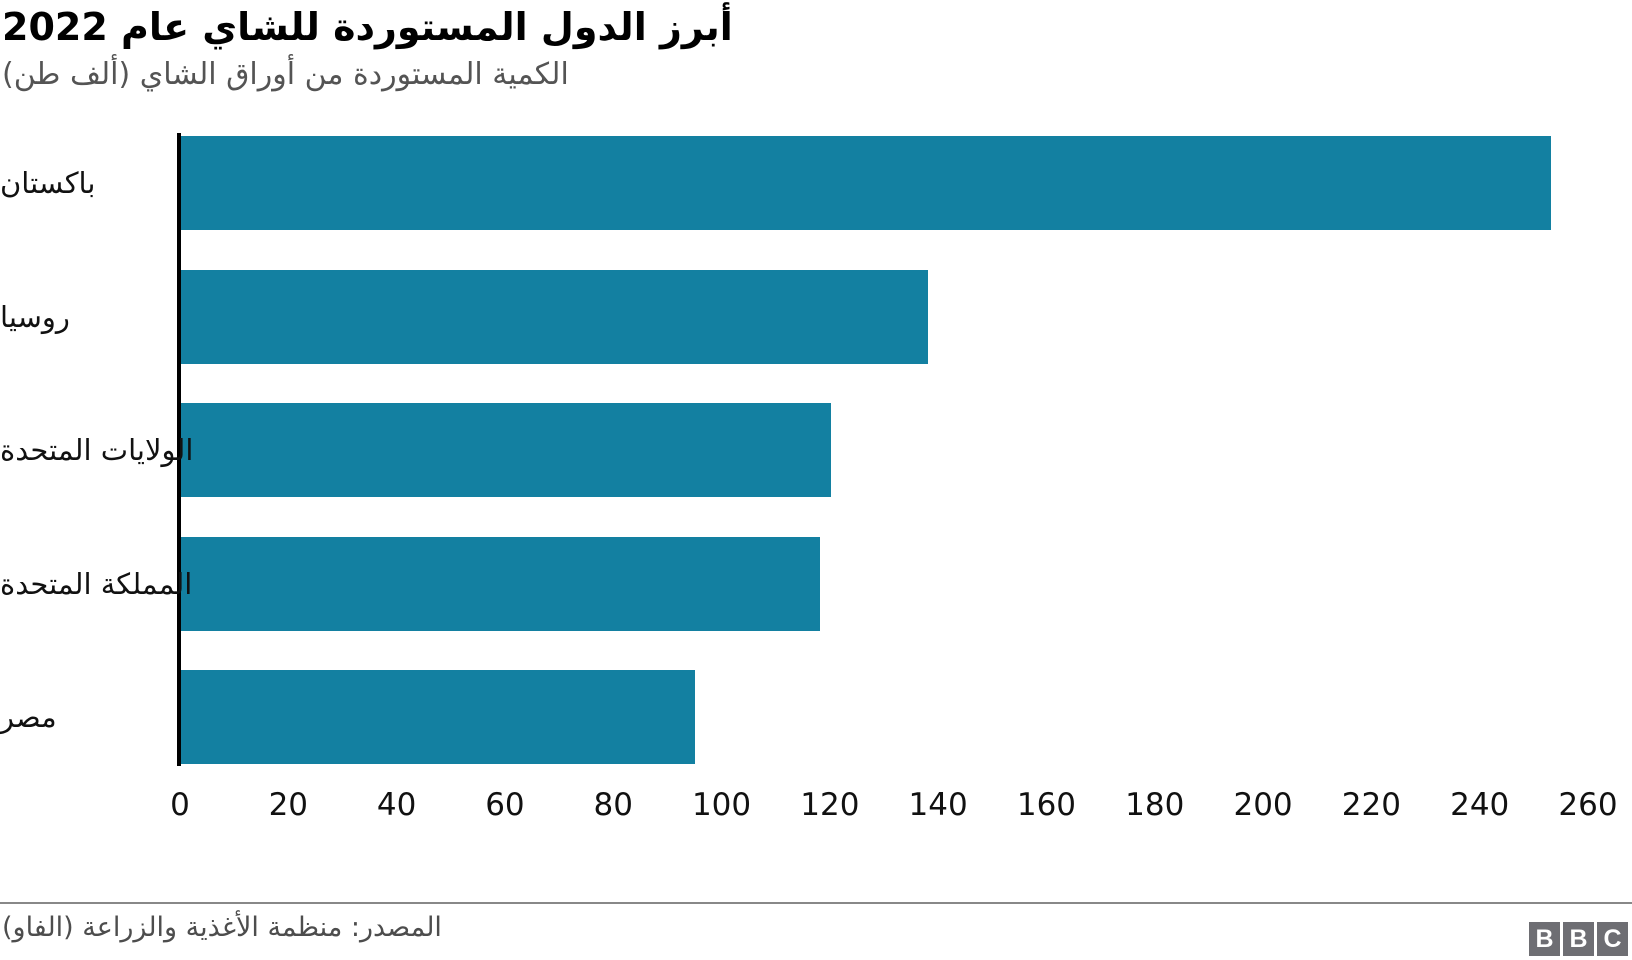  What do you see at coordinates (1046, 805) in the screenshot?
I see `x-tick-label: 160` at bounding box center [1046, 805].